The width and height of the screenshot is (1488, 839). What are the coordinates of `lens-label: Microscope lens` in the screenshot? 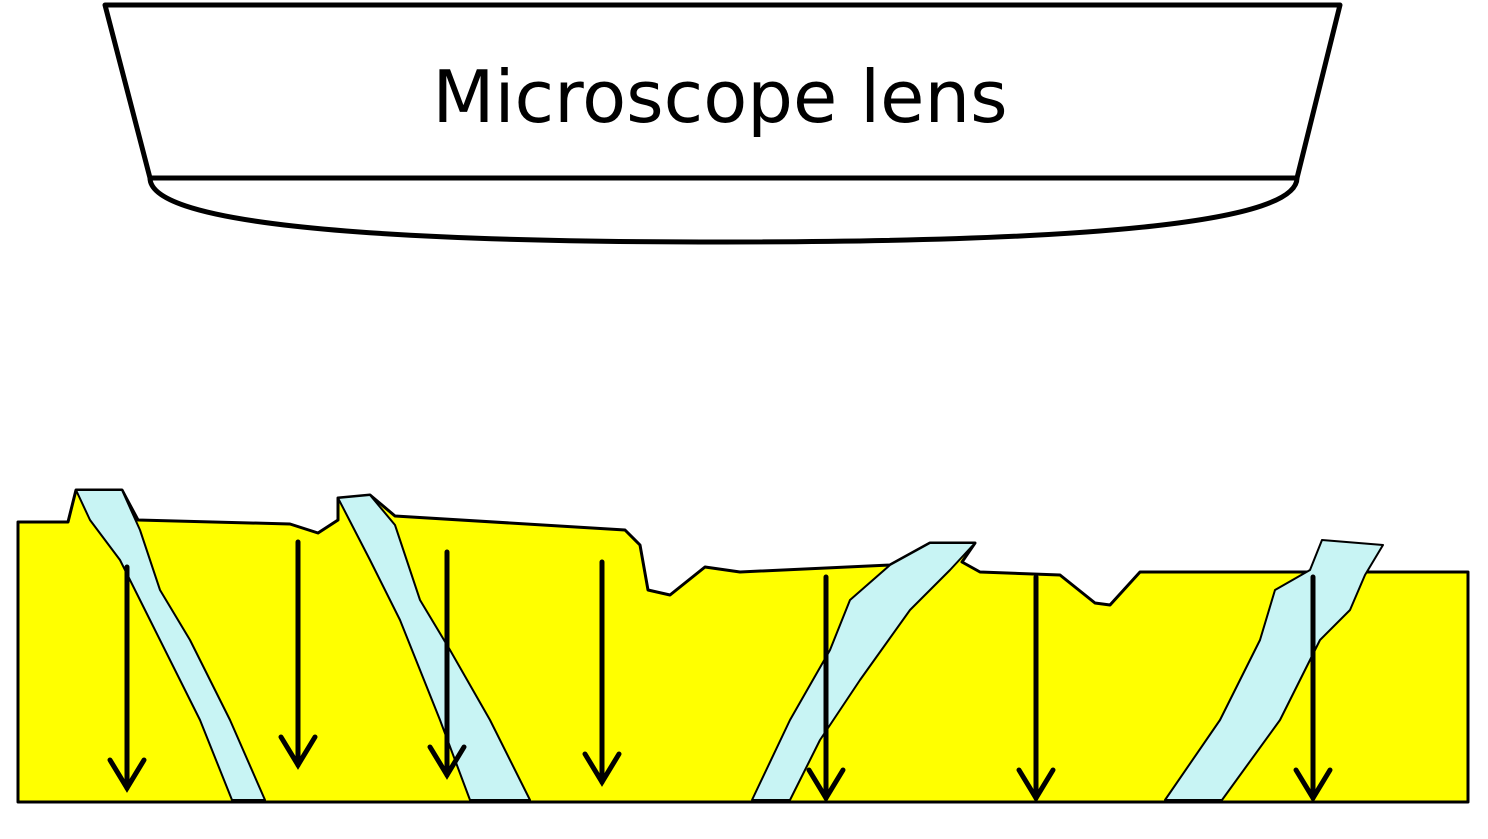 It's located at (719, 97).